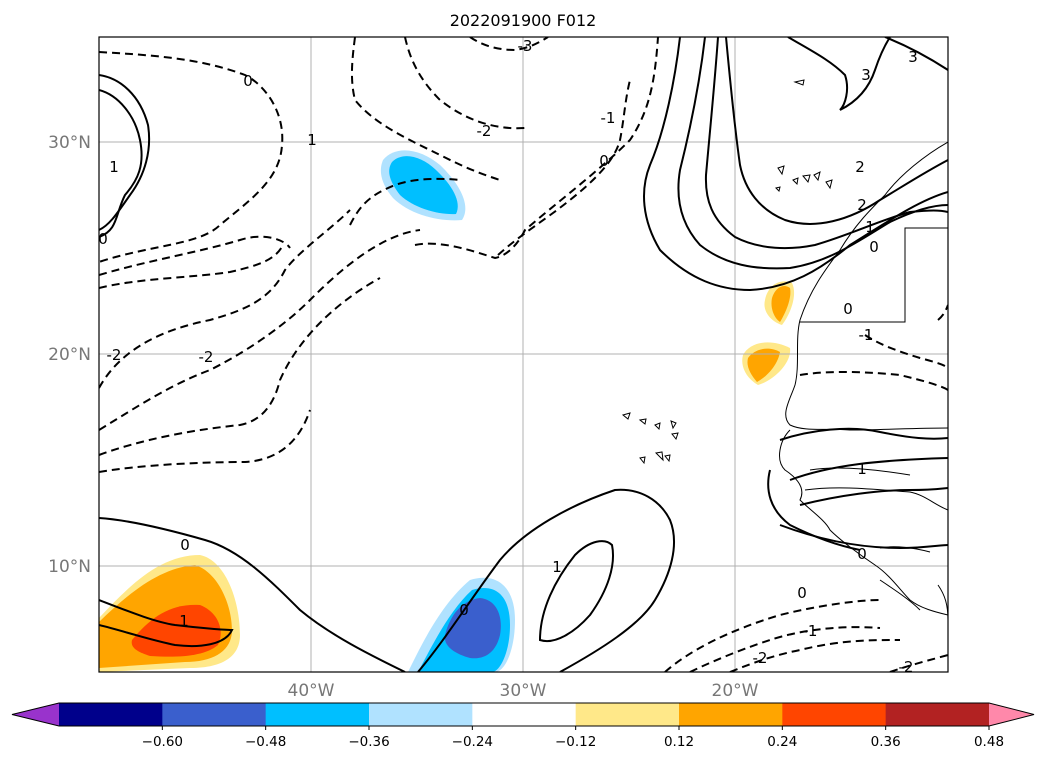  I want to click on lat-tick-label: 20°N, so click(69, 355).